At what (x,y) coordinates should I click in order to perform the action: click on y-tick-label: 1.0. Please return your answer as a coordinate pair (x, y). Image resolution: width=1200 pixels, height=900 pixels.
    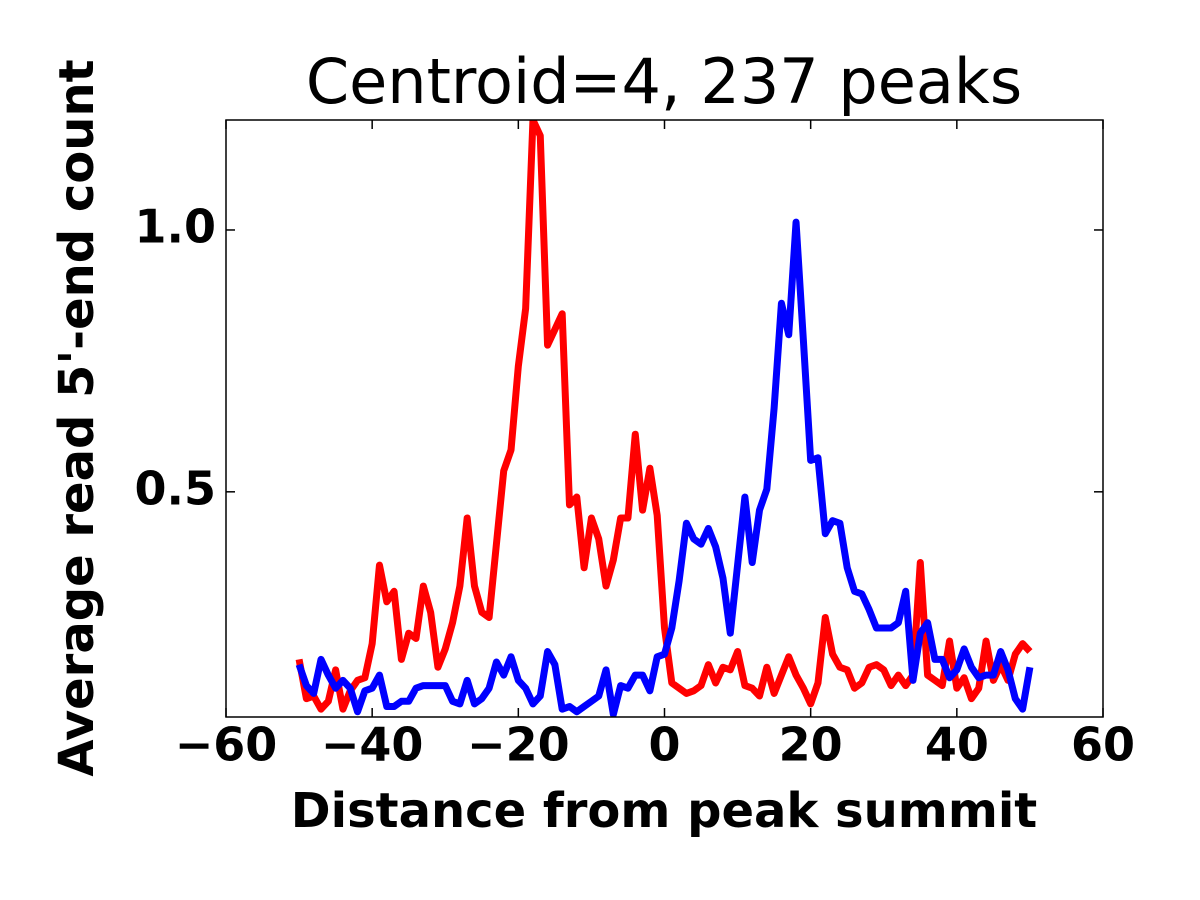
    Looking at the image, I should click on (176, 226).